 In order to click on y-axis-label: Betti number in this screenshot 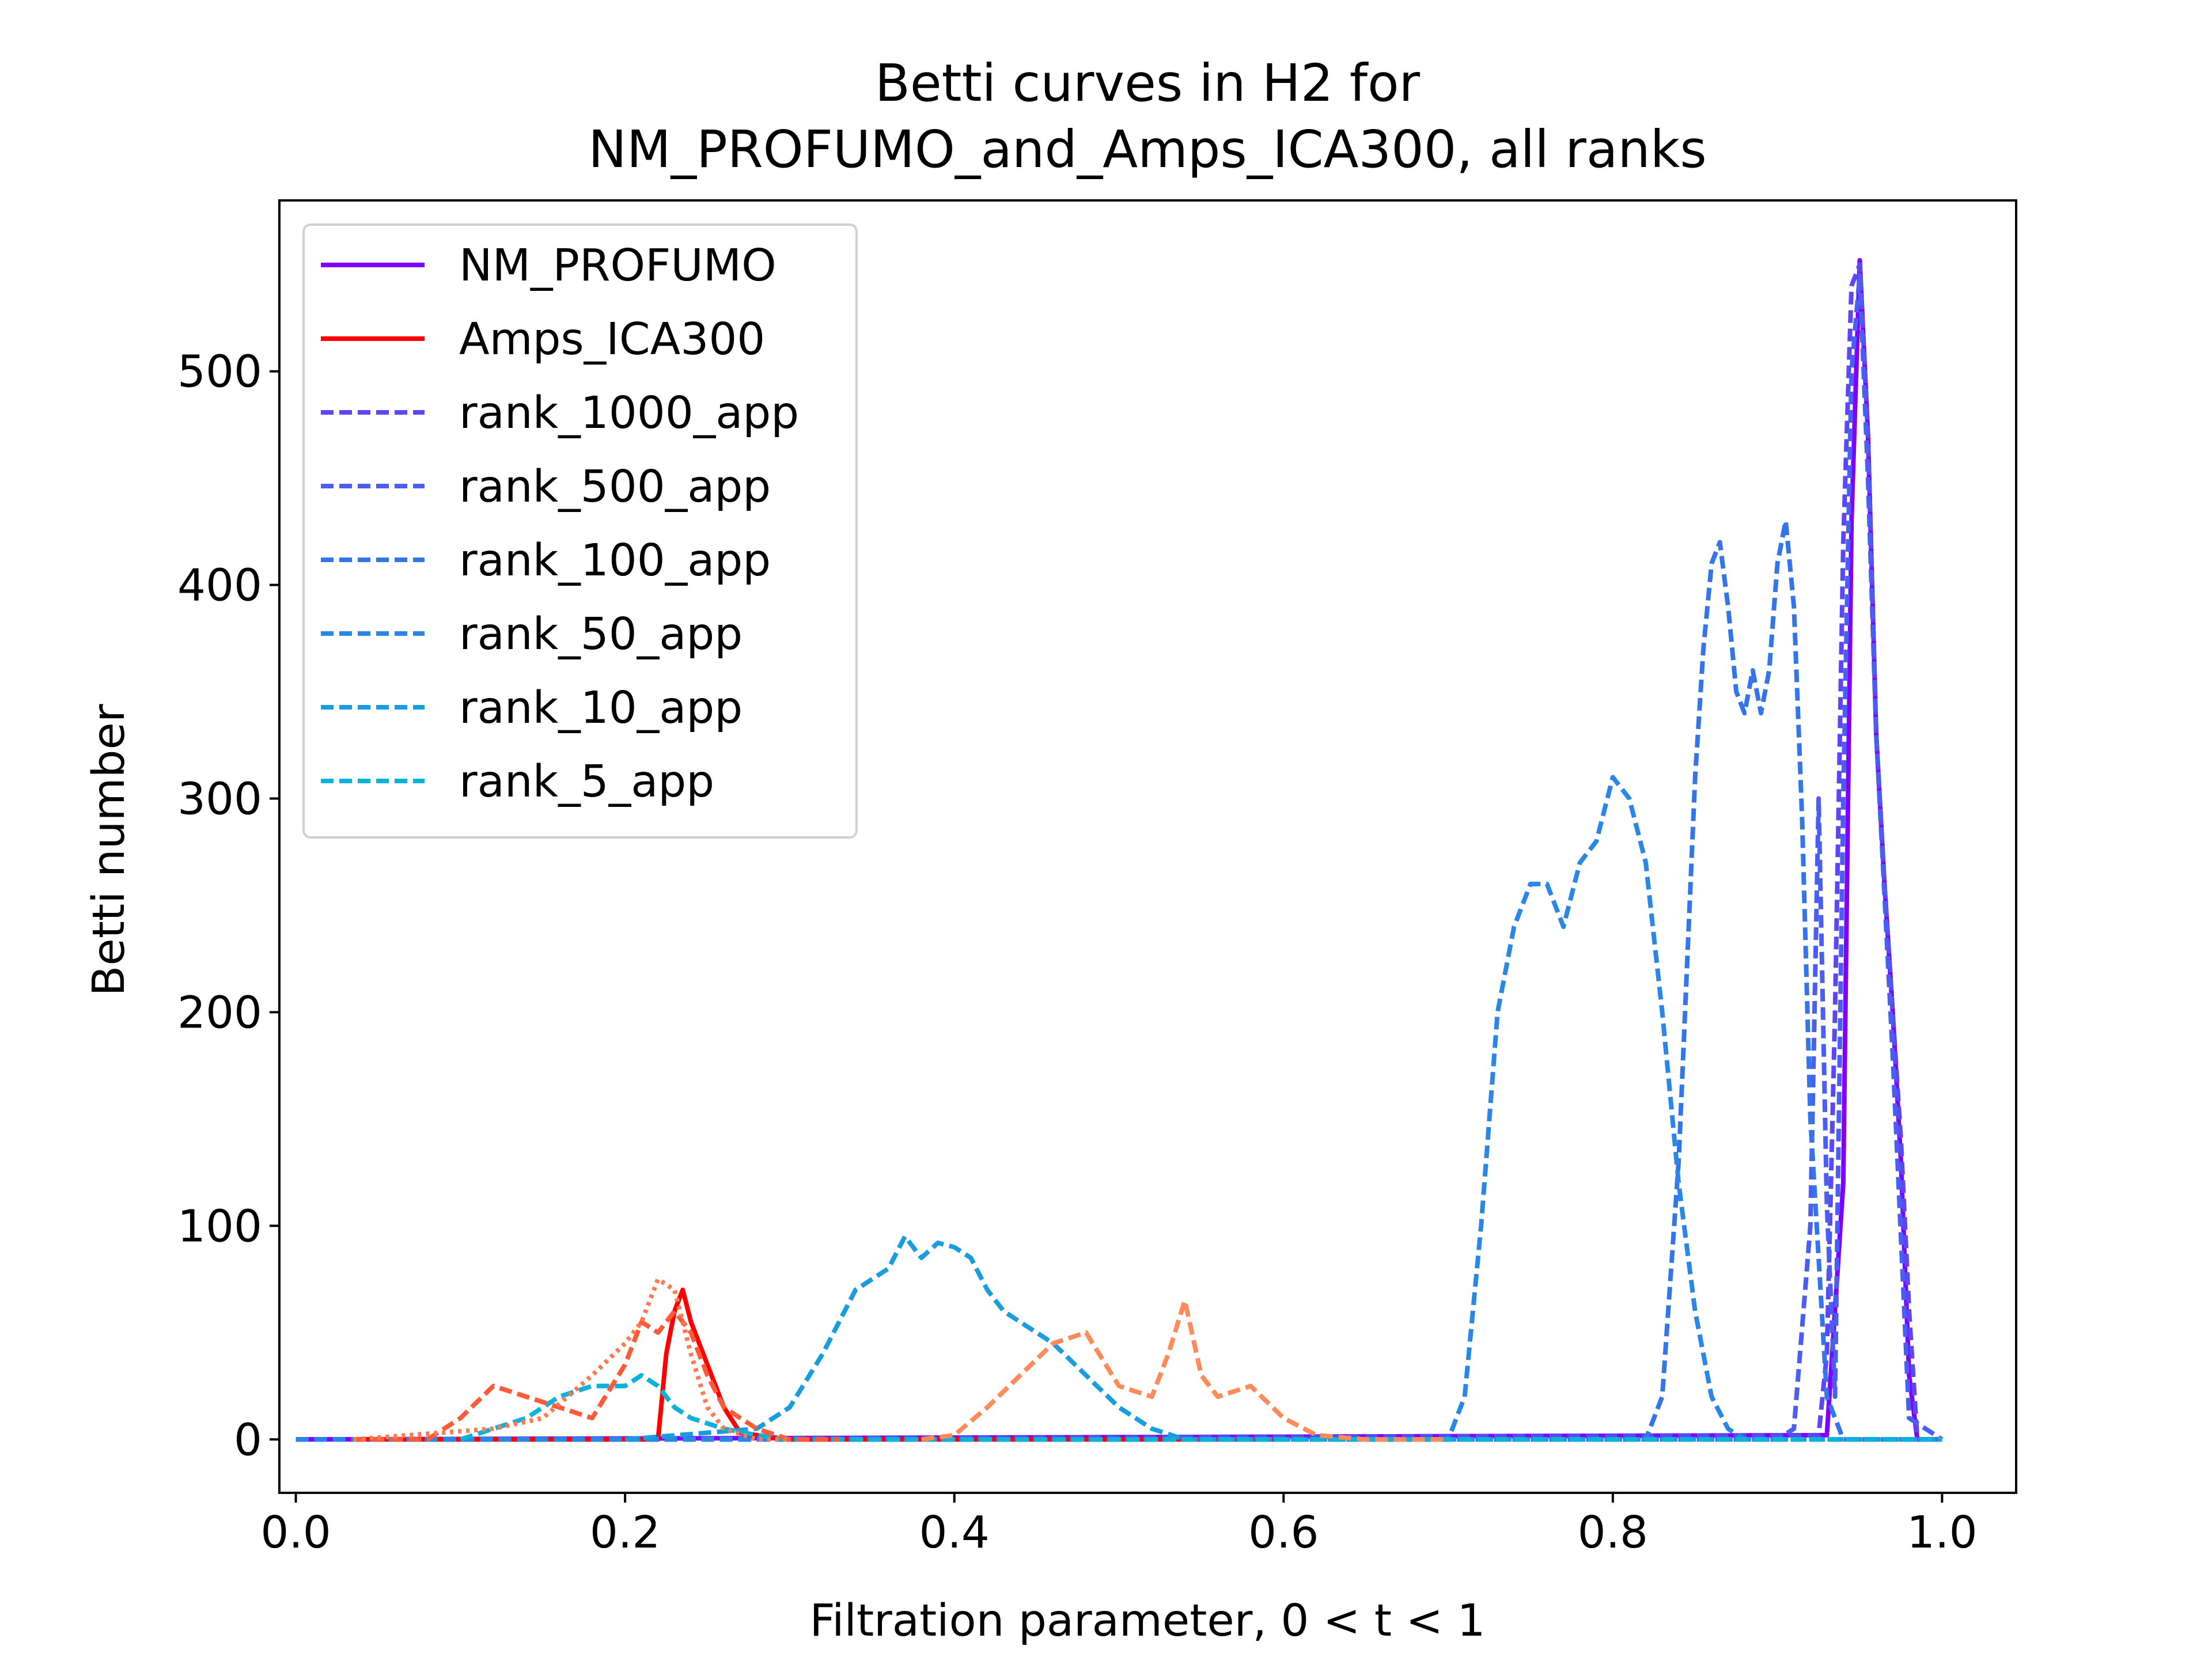, I will do `click(109, 850)`.